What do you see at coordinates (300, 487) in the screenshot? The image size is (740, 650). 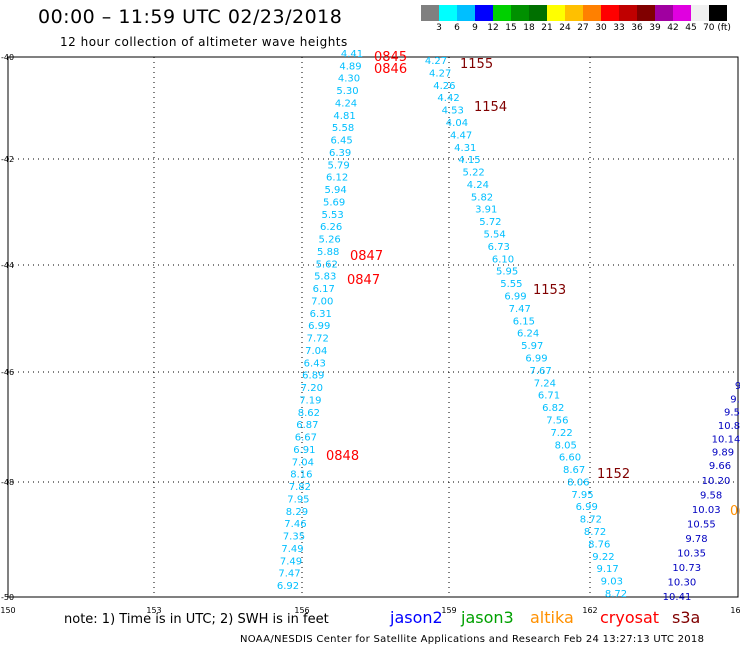 I see `wave-height-value: 7.82` at bounding box center [300, 487].